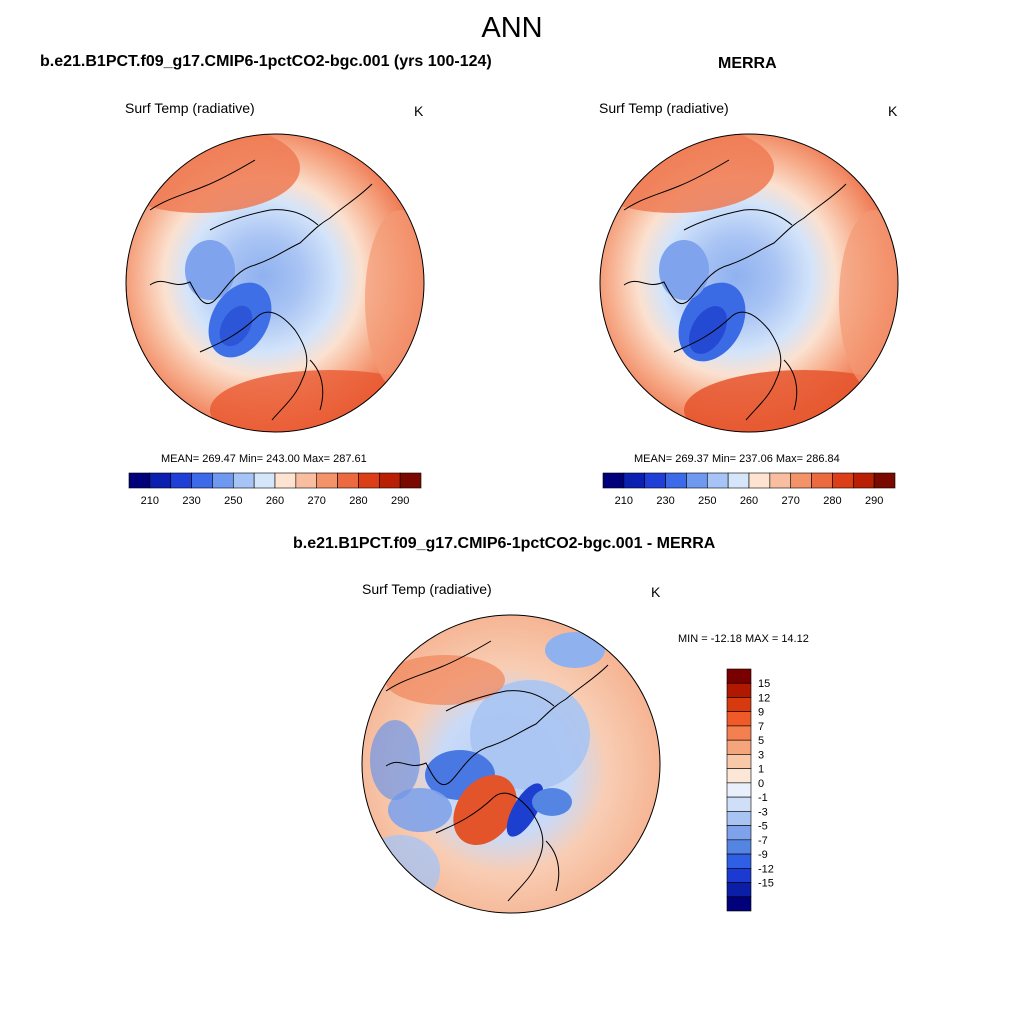 The height and width of the screenshot is (1024, 1024). I want to click on colorbar-tick-label: 7, so click(761, 727).